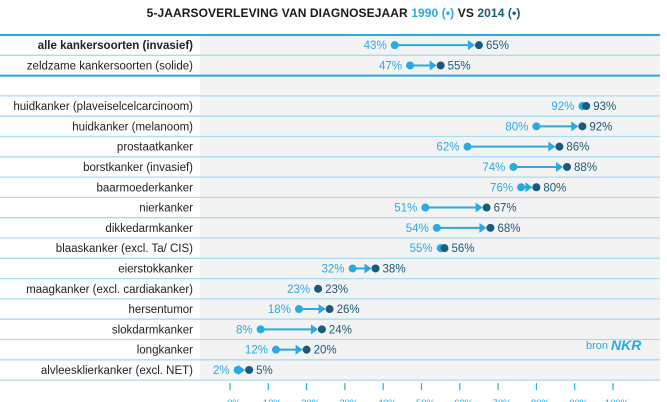 This screenshot has height=402, width=667. I want to click on x-tick-label: 20%, so click(311, 400).